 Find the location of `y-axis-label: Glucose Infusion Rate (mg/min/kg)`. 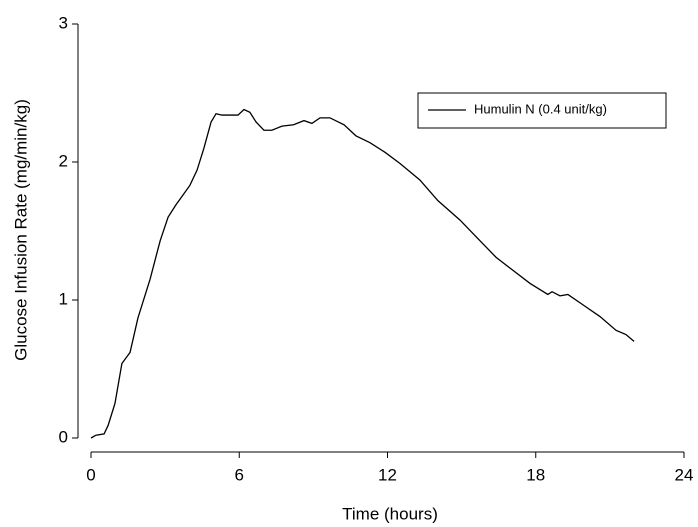

y-axis-label: Glucose Infusion Rate (mg/min/kg) is located at coordinates (20, 230).